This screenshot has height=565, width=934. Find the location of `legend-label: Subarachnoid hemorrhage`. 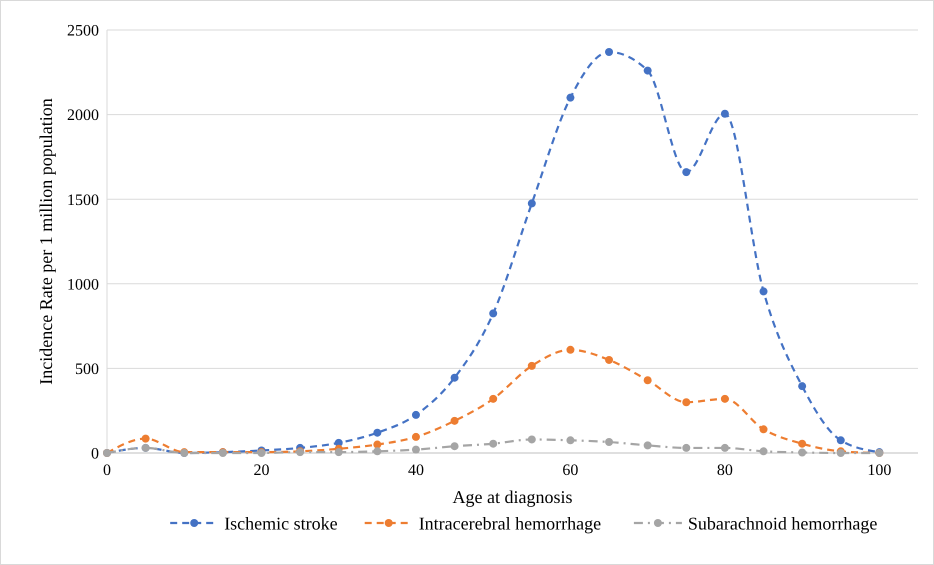

legend-label: Subarachnoid hemorrhage is located at coordinates (783, 523).